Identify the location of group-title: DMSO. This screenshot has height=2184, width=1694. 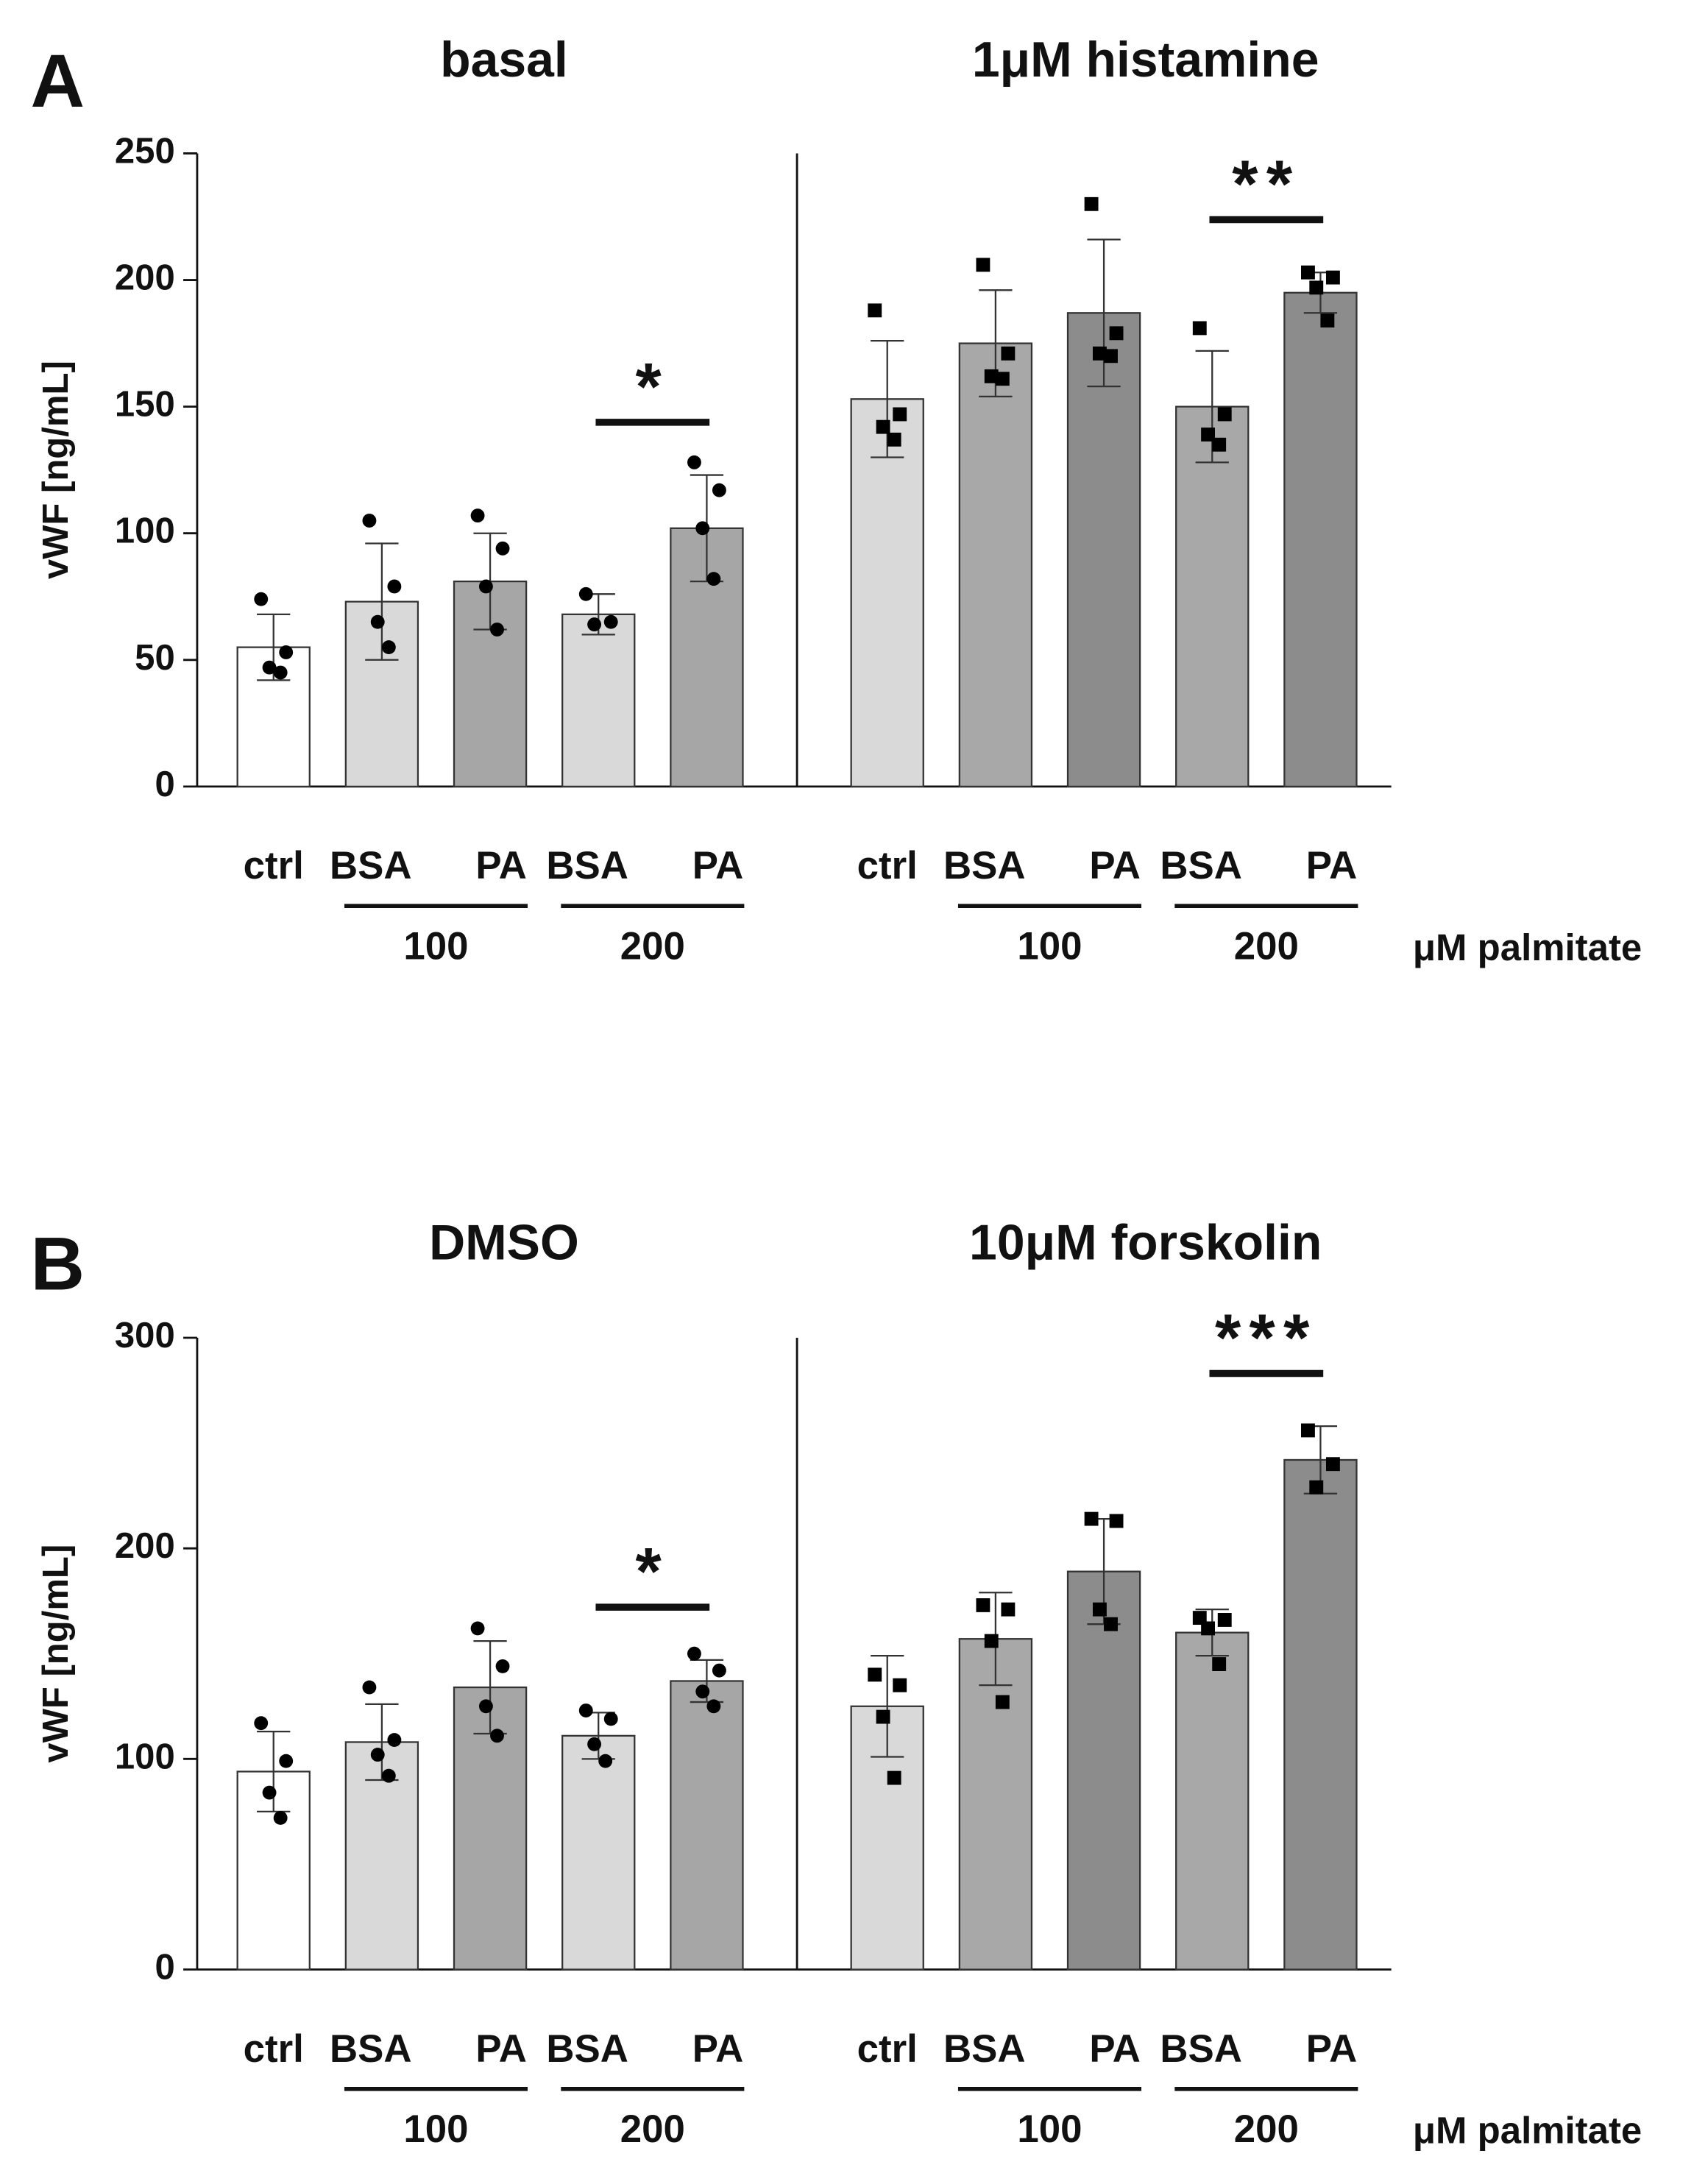
(504, 1242).